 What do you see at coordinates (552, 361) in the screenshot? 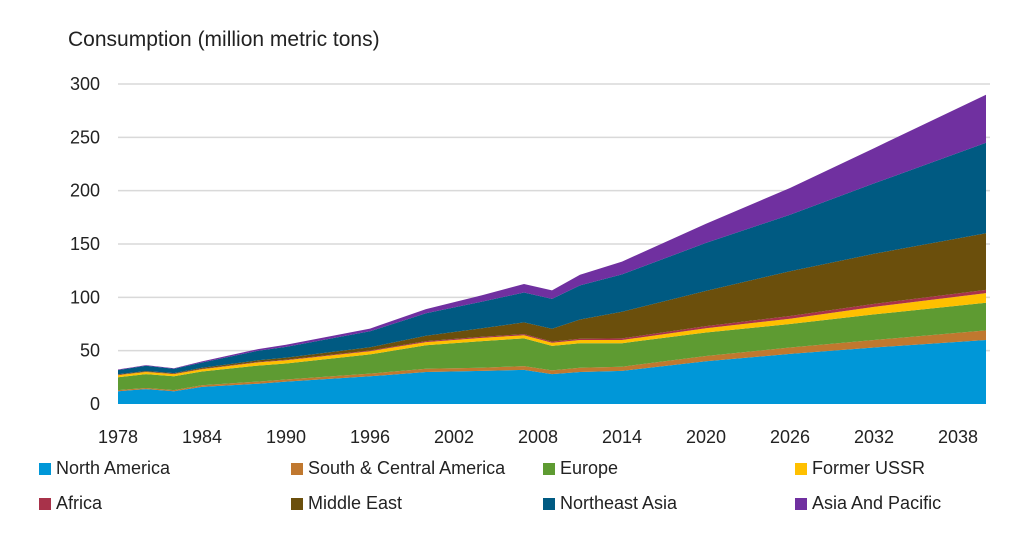
I see `area-south-central-america` at bounding box center [552, 361].